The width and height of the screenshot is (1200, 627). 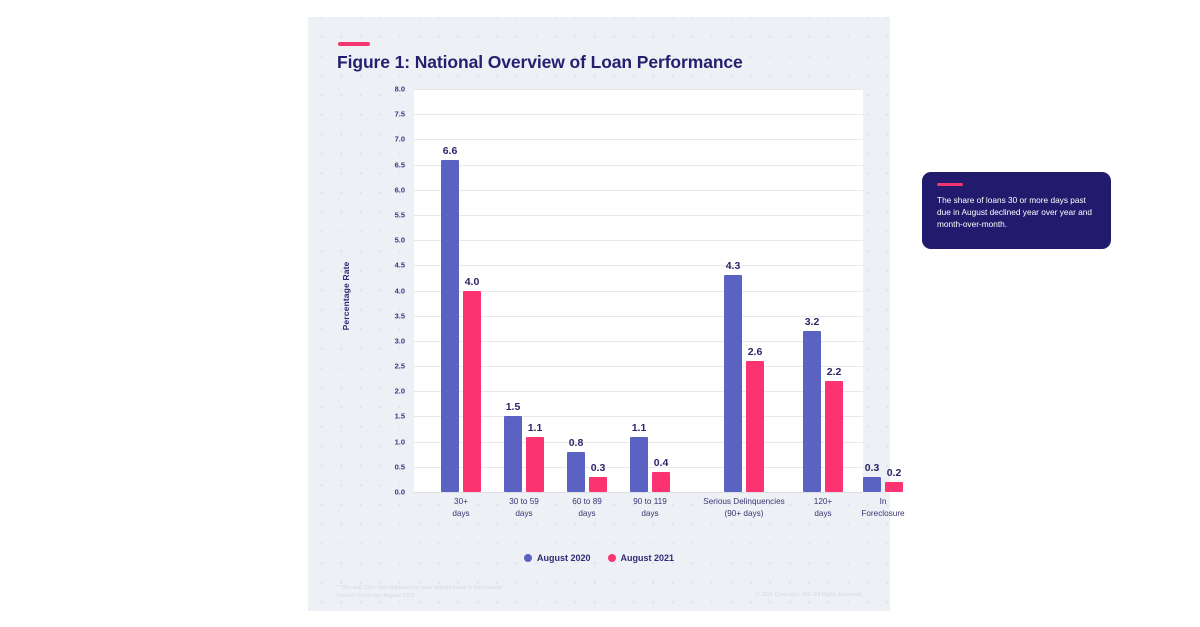 What do you see at coordinates (399, 316) in the screenshot?
I see `y-axis-tick: 3.5` at bounding box center [399, 316].